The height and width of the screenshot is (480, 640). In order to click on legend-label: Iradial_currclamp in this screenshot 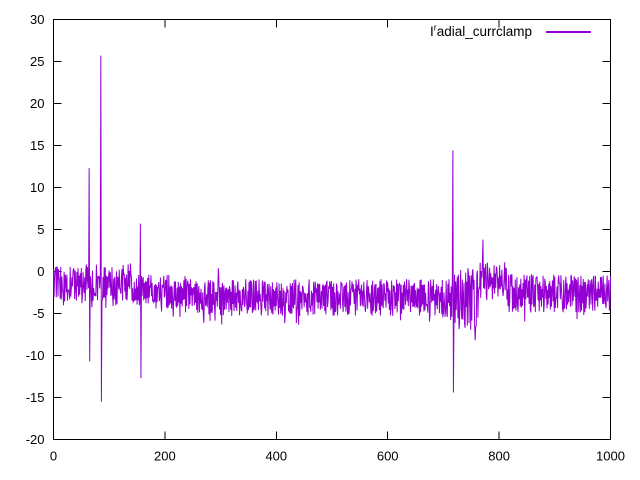, I will do `click(480, 31)`.